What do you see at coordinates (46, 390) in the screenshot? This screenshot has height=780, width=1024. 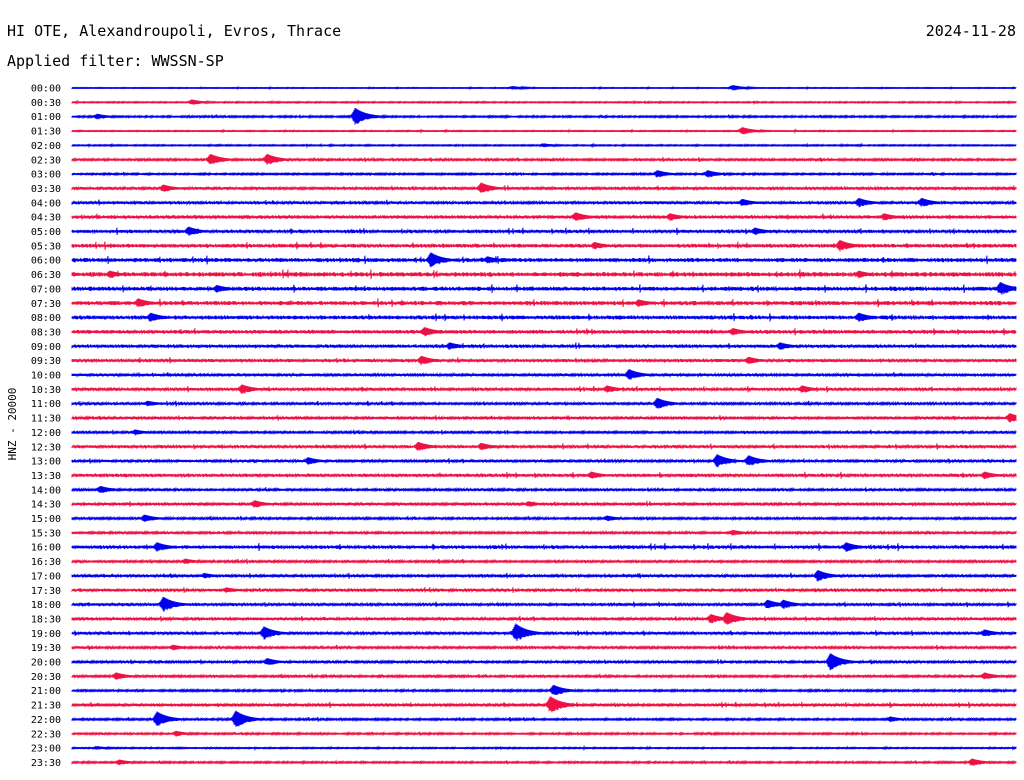 I see `time-tick-label: 10:30` at bounding box center [46, 390].